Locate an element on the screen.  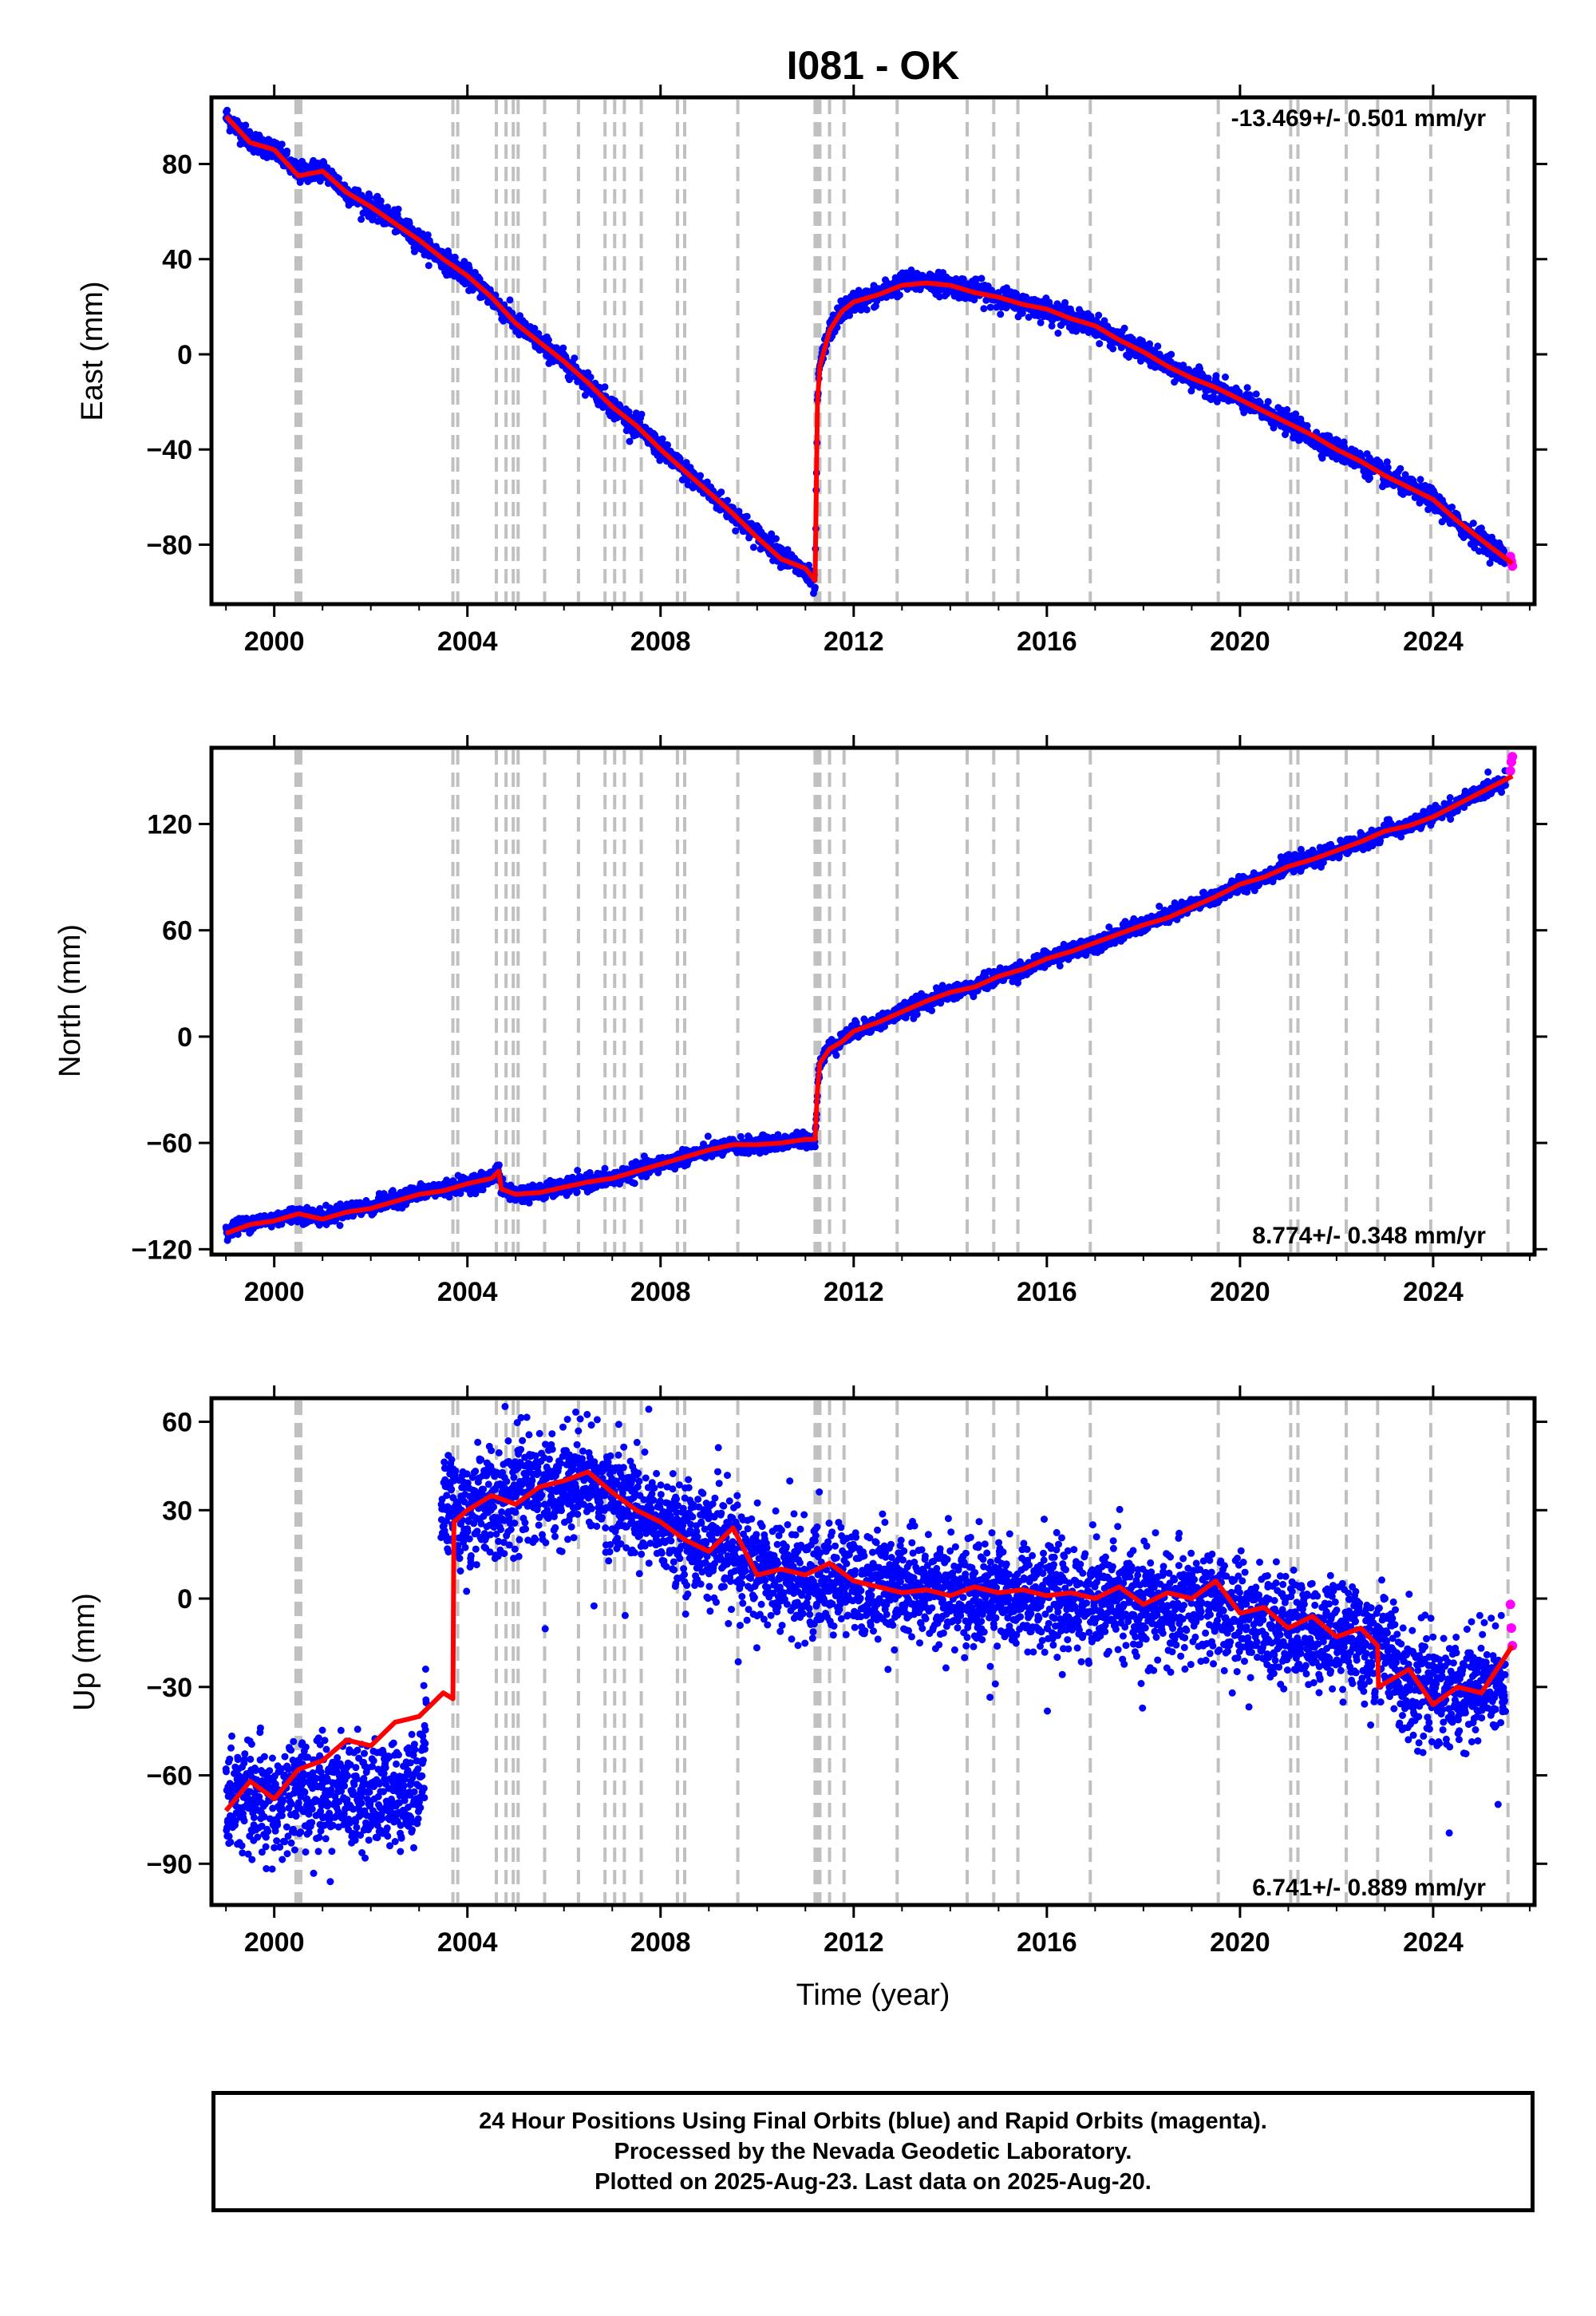
east-y-tick-label: −40 is located at coordinates (169, 450).